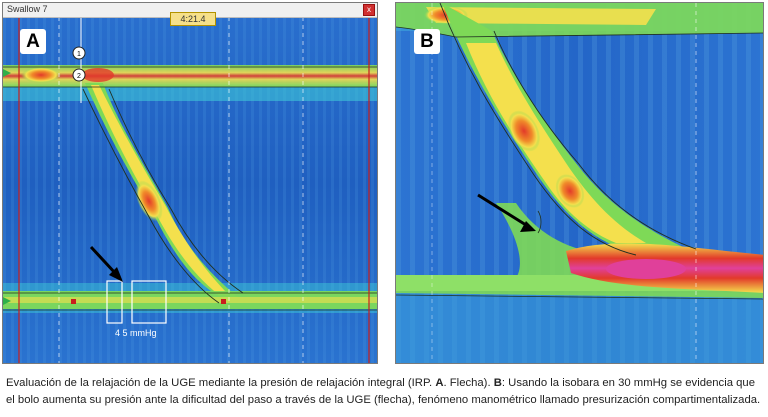 This screenshot has height=417, width=768. What do you see at coordinates (468, 383) in the screenshot?
I see `caption-part2: . Flecha).` at bounding box center [468, 383].